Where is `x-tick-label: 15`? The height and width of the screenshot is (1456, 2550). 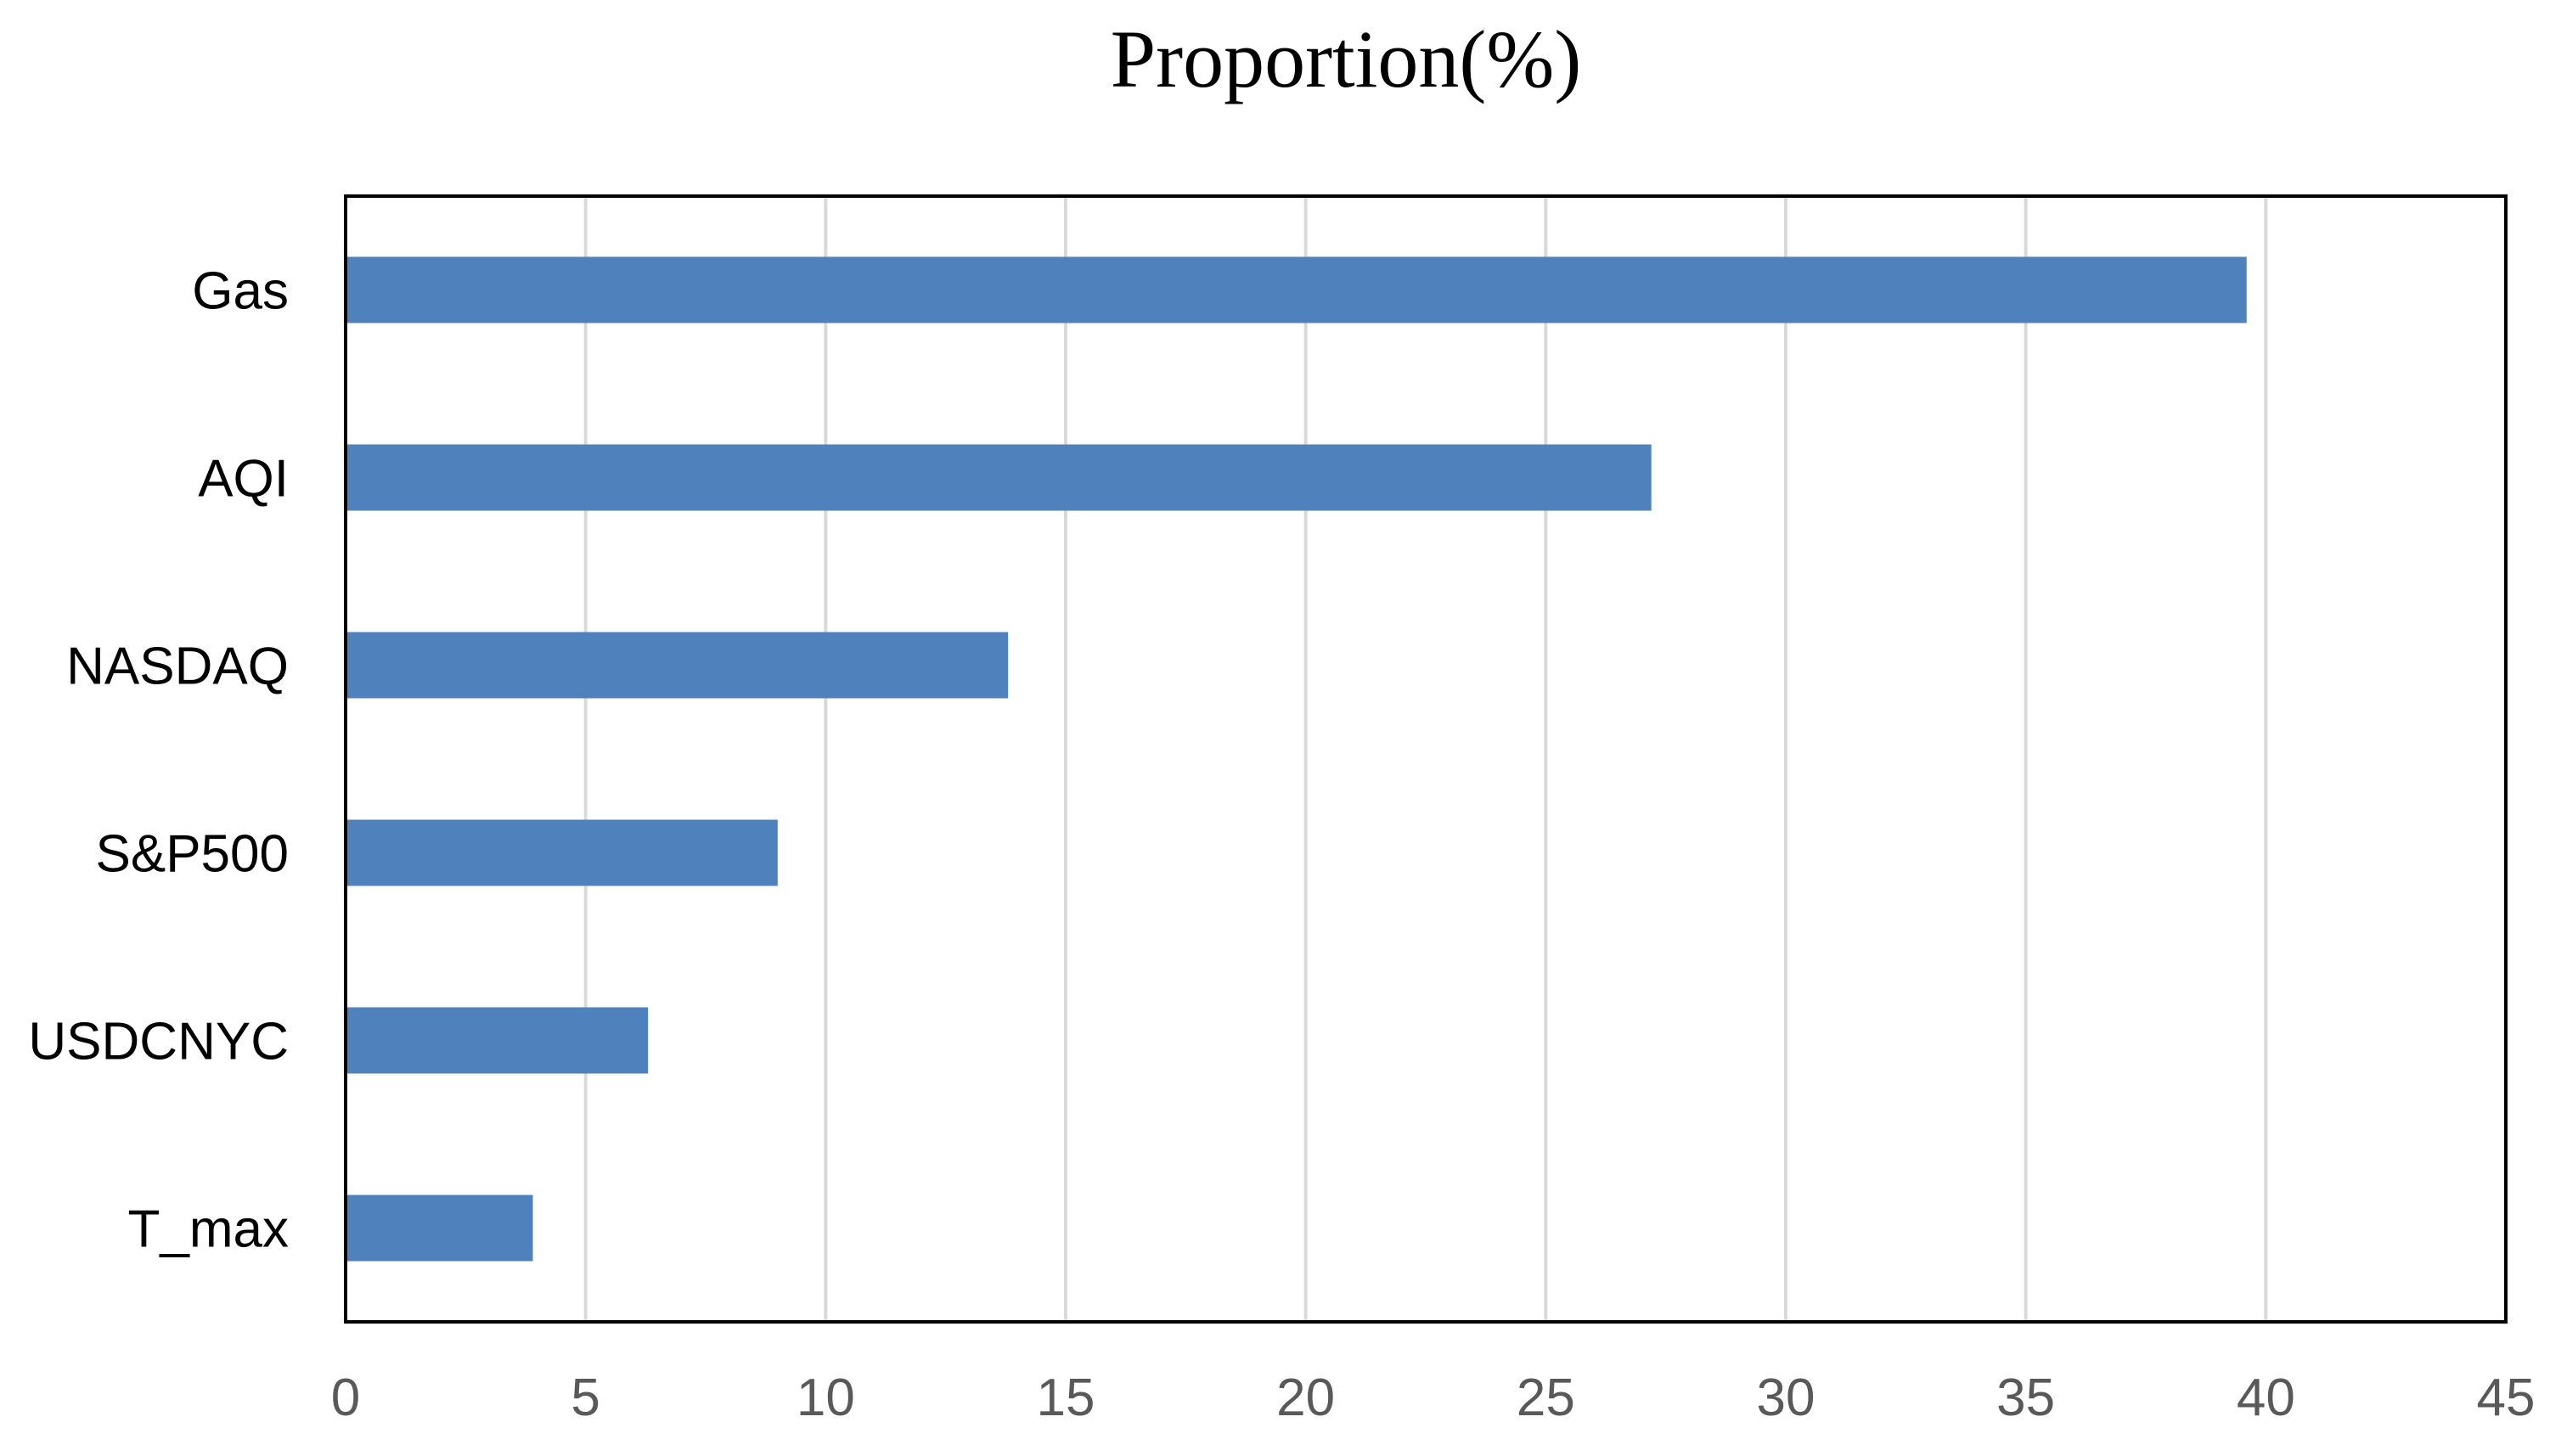
x-tick-label: 15 is located at coordinates (1066, 1398).